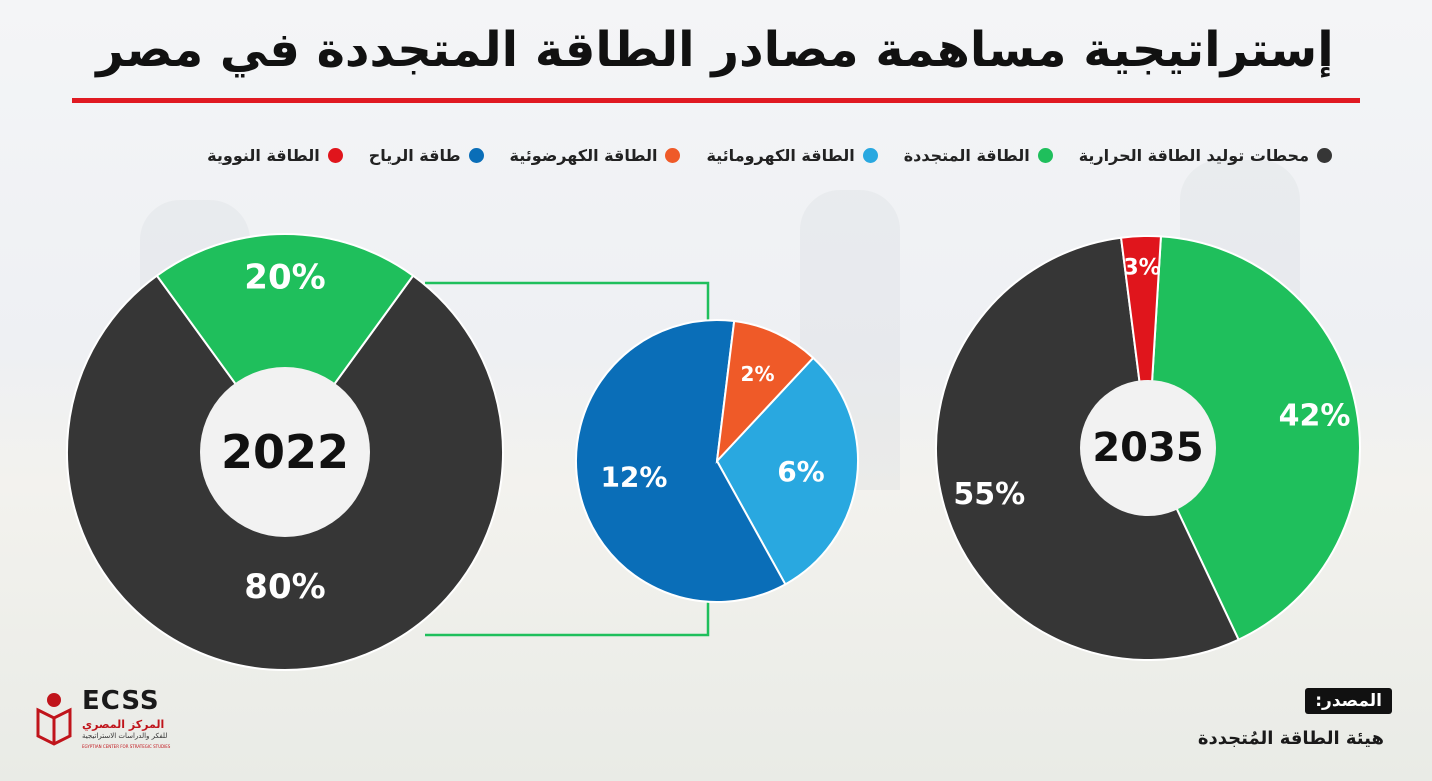 The image size is (1432, 781). What do you see at coordinates (583, 155) in the screenshot?
I see `legend-label: الطاقة الكهرضوئية` at bounding box center [583, 155].